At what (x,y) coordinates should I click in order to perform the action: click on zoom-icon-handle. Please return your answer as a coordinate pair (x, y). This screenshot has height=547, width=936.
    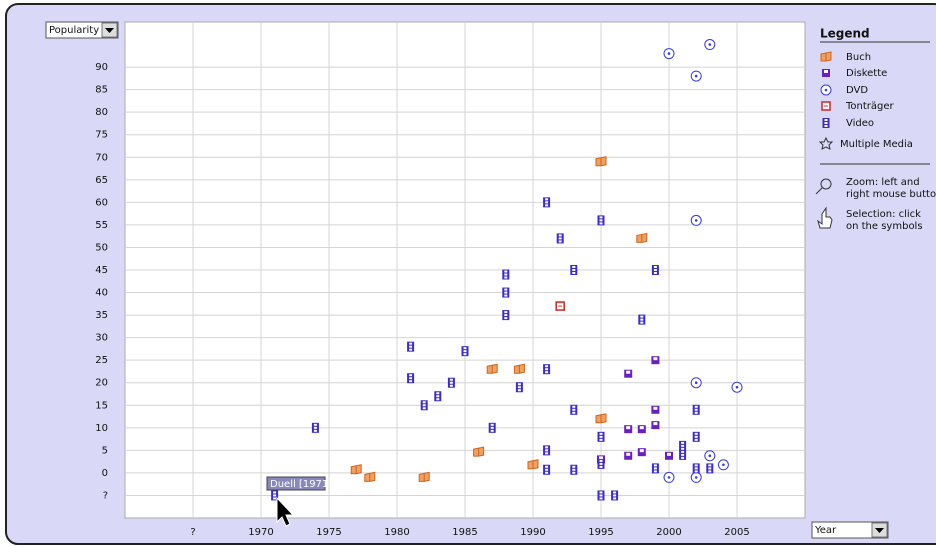
    Looking at the image, I should click on (819, 191).